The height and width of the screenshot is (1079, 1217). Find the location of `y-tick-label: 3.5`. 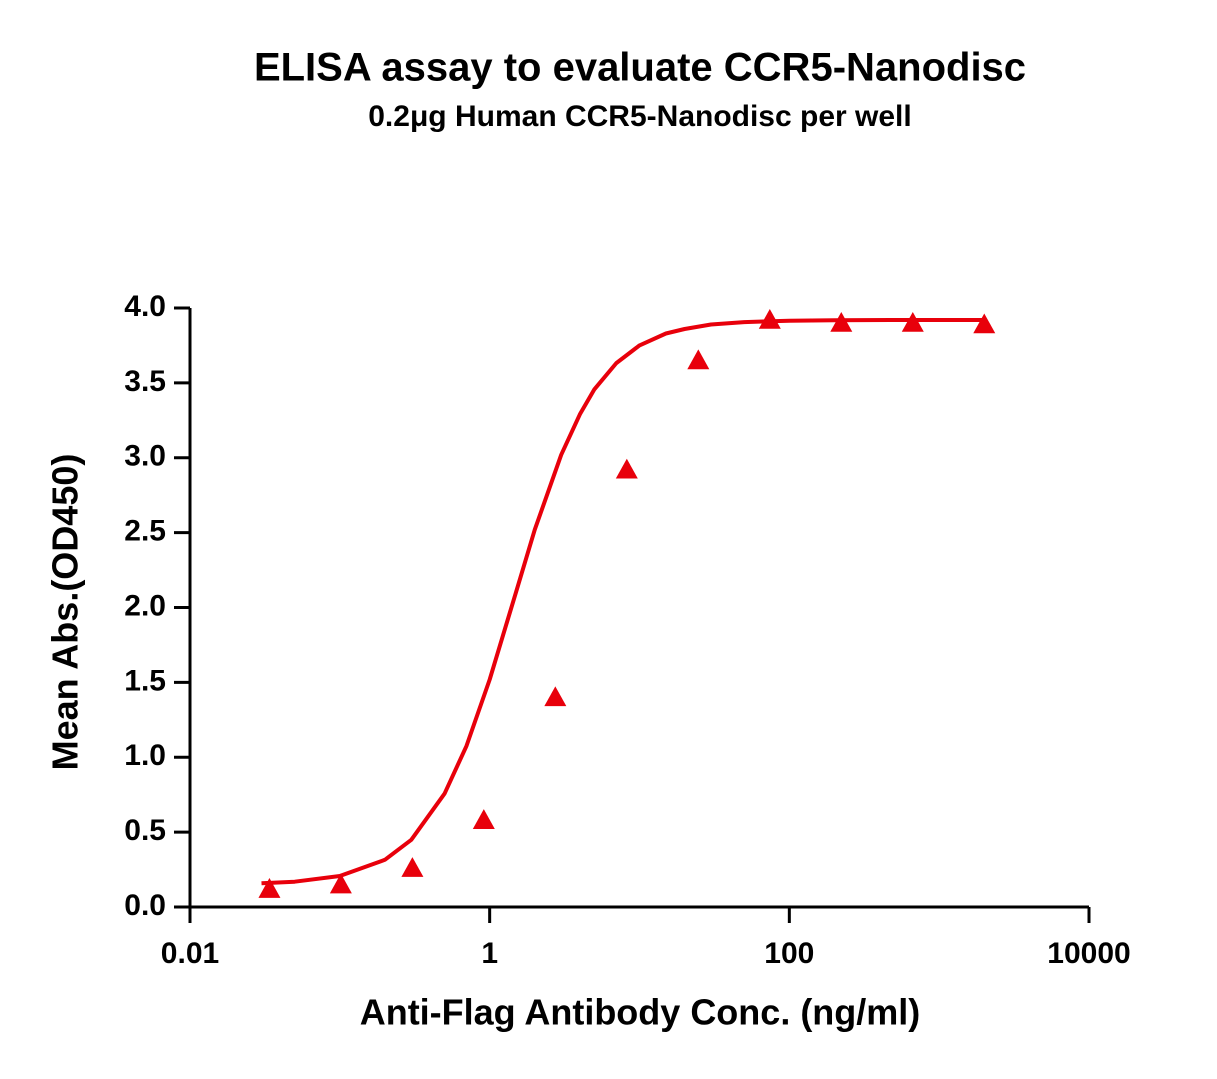

y-tick-label: 3.5 is located at coordinates (145, 381).